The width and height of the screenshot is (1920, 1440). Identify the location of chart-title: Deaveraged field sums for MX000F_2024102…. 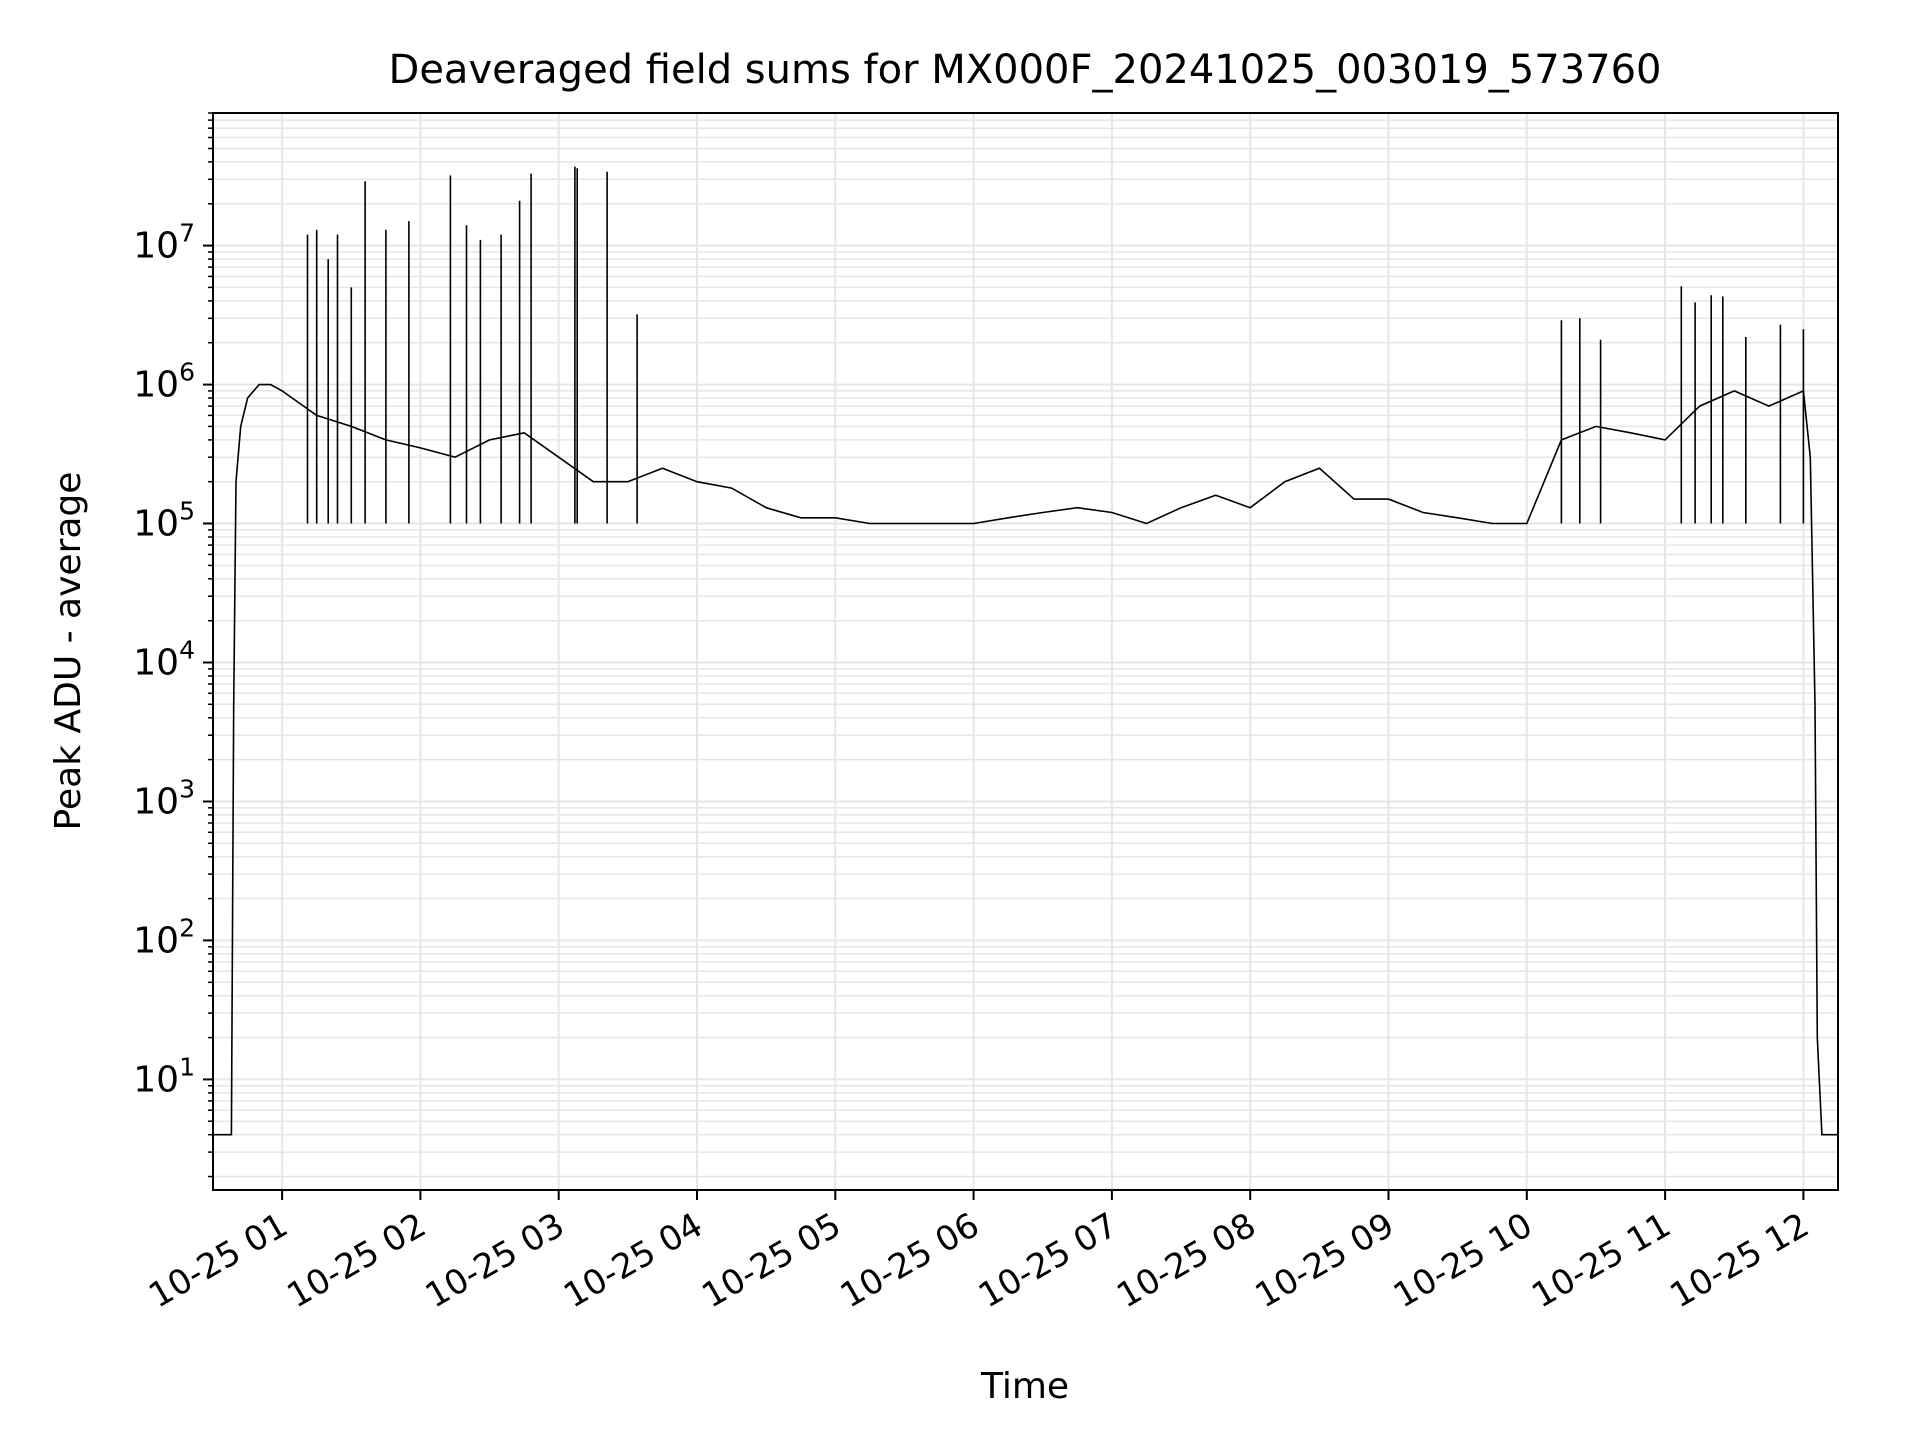
(1025, 70).